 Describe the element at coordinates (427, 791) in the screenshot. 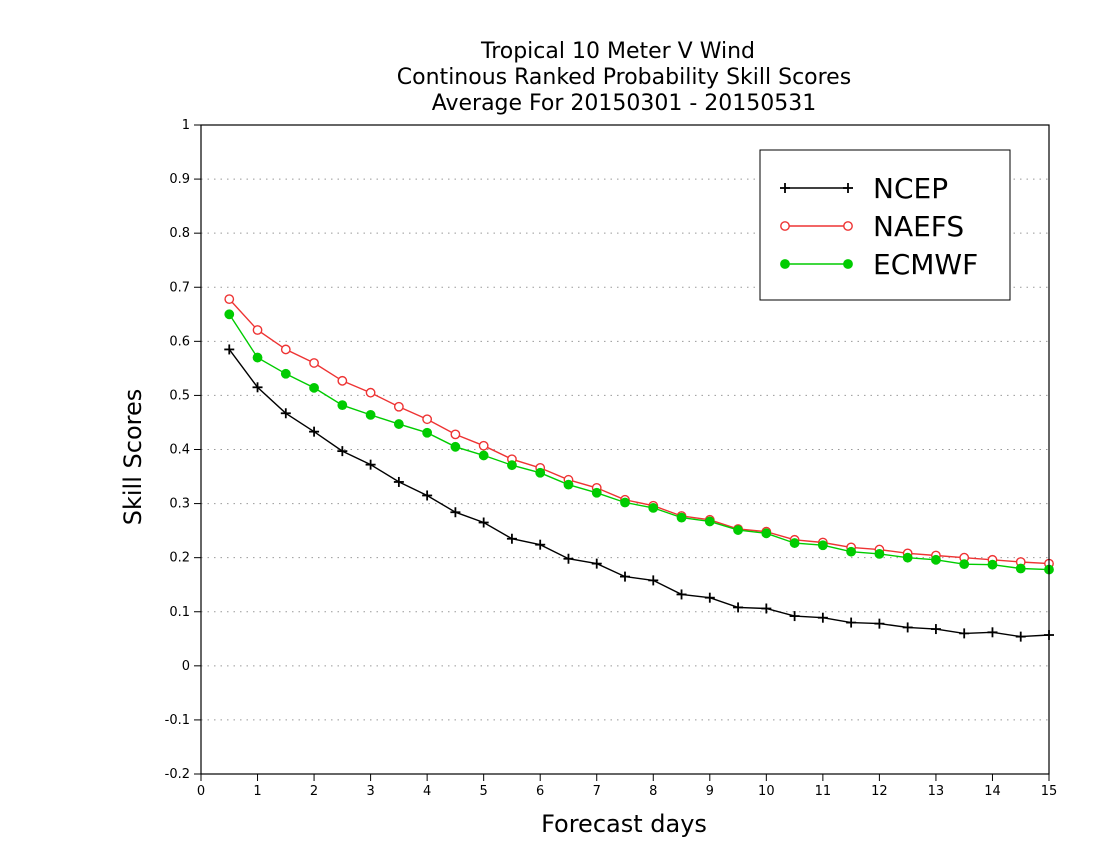

I see `x-tick-label: 4` at that location.